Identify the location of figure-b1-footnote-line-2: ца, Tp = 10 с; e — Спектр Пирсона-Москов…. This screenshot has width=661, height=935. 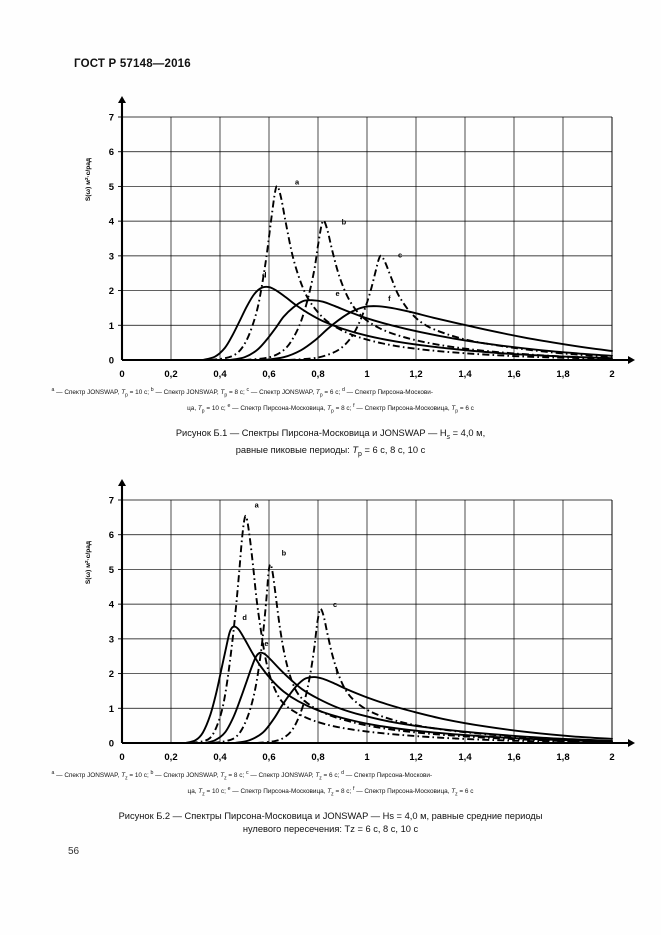
(330, 408).